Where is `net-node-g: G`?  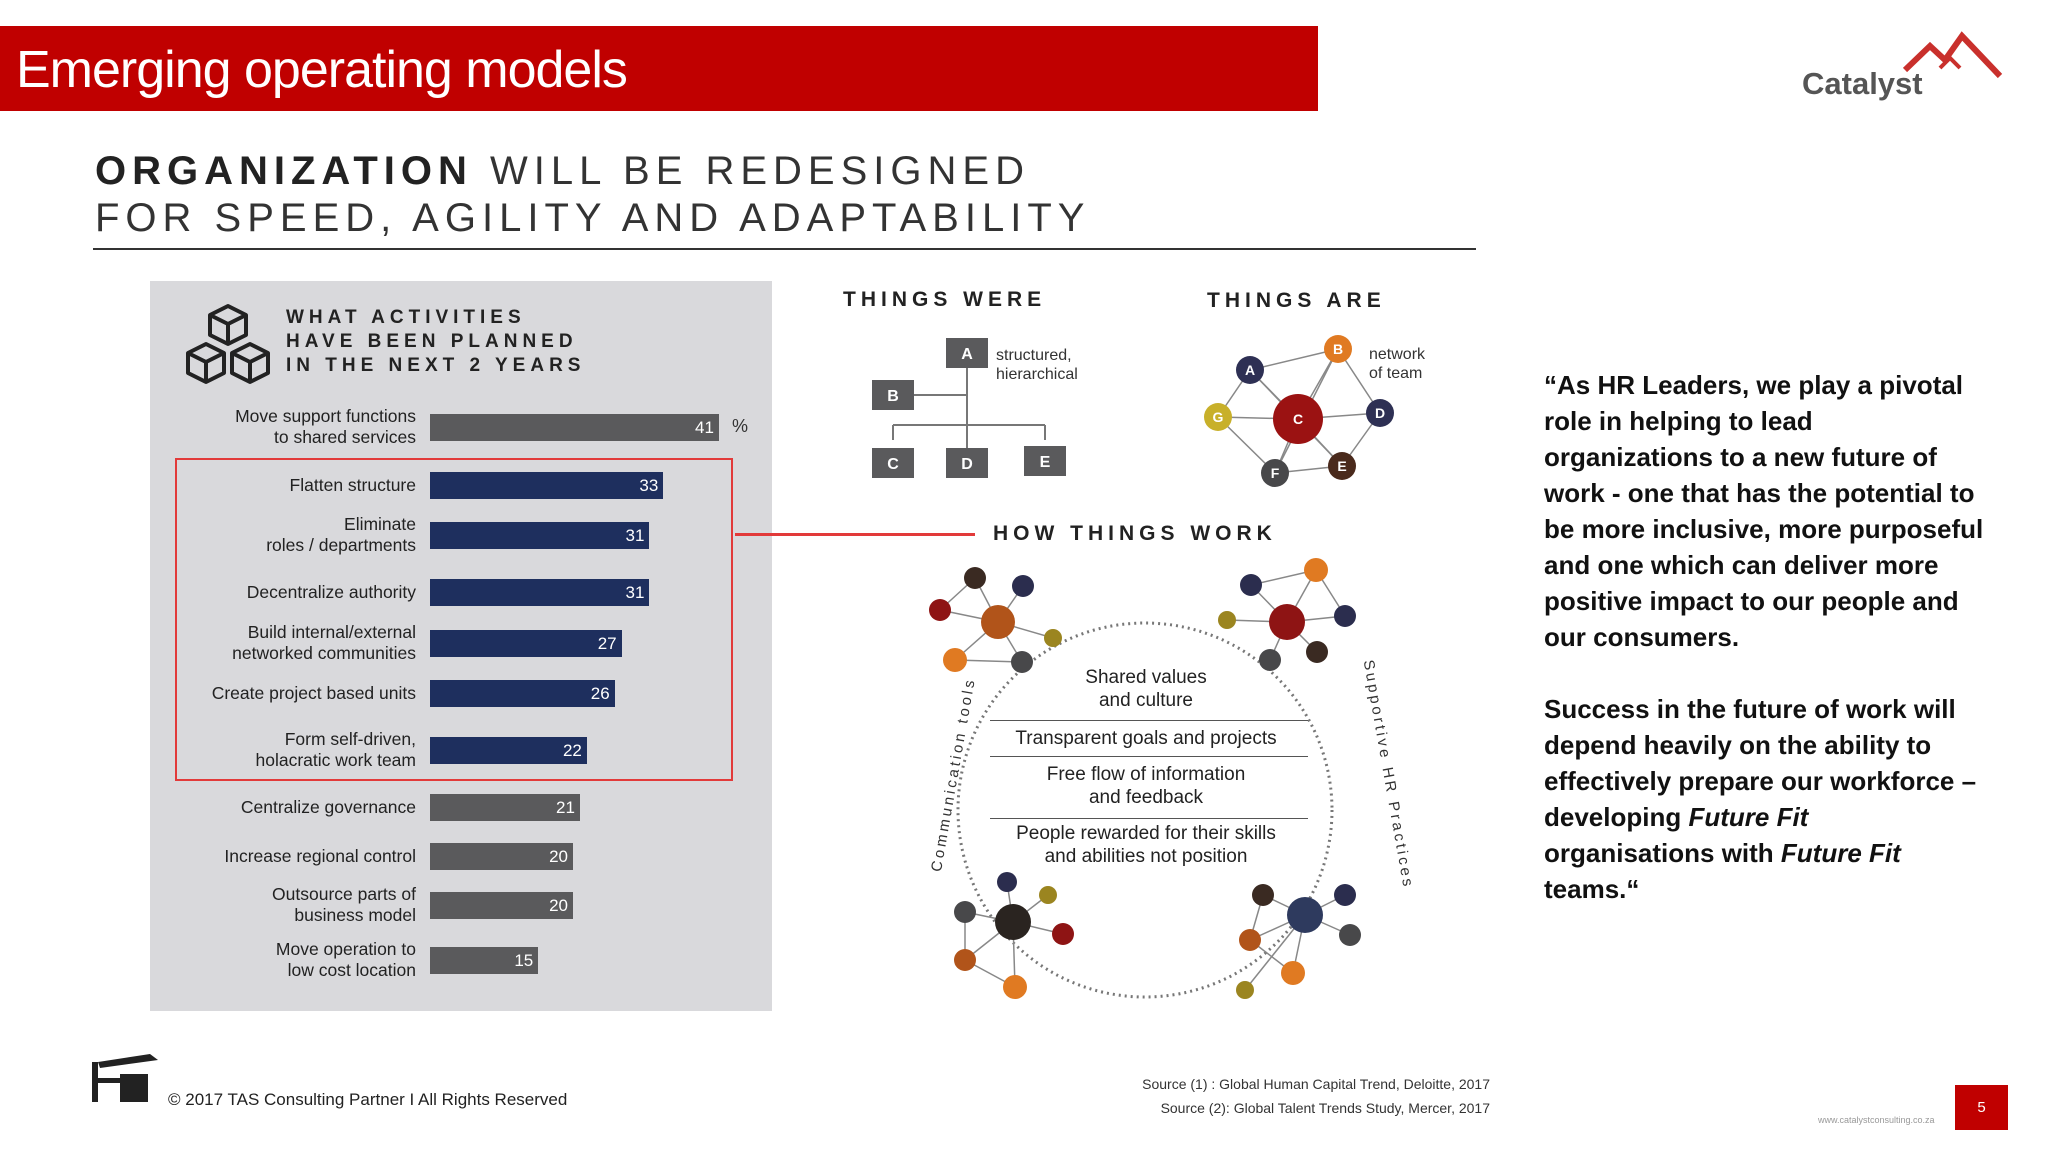 net-node-g: G is located at coordinates (1218, 417).